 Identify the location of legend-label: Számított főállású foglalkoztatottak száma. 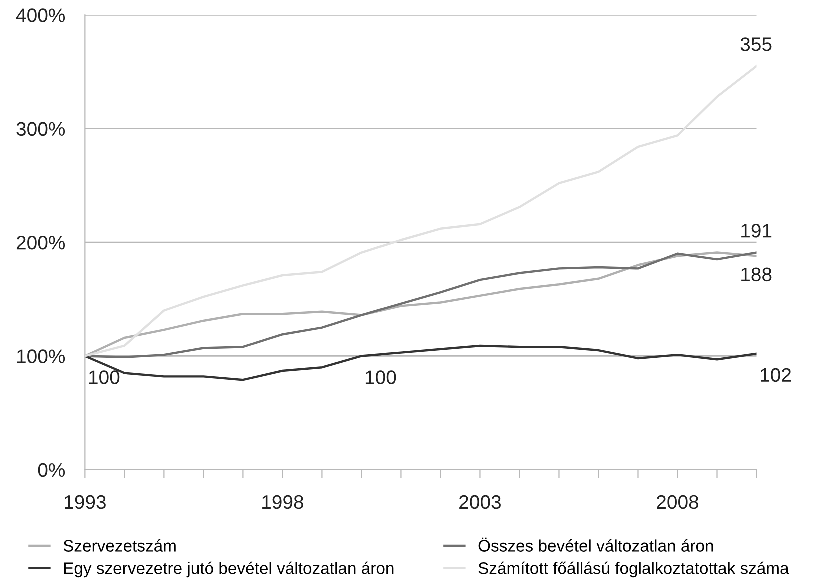
(634, 570).